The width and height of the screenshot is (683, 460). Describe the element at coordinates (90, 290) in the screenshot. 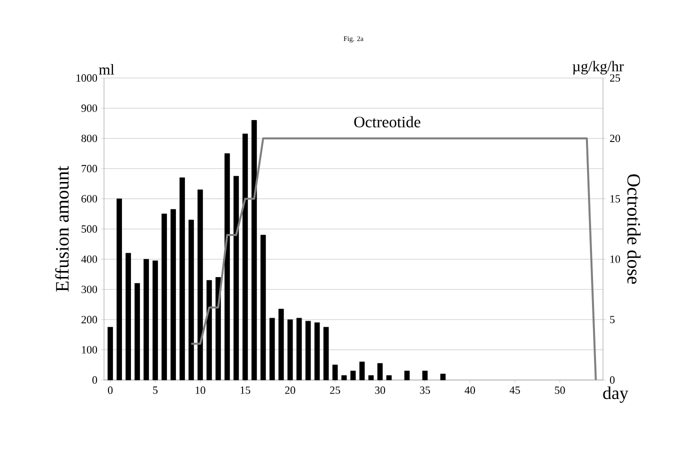

I see `y-tick-label: 300` at that location.